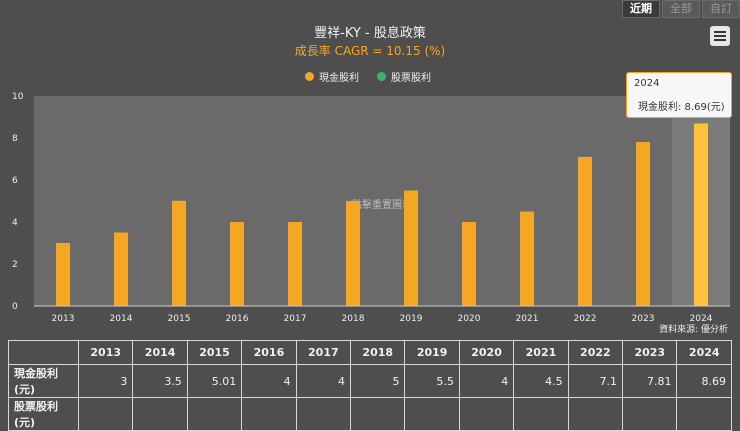 Image resolution: width=740 pixels, height=431 pixels. I want to click on table-year-header: 2022, so click(595, 352).